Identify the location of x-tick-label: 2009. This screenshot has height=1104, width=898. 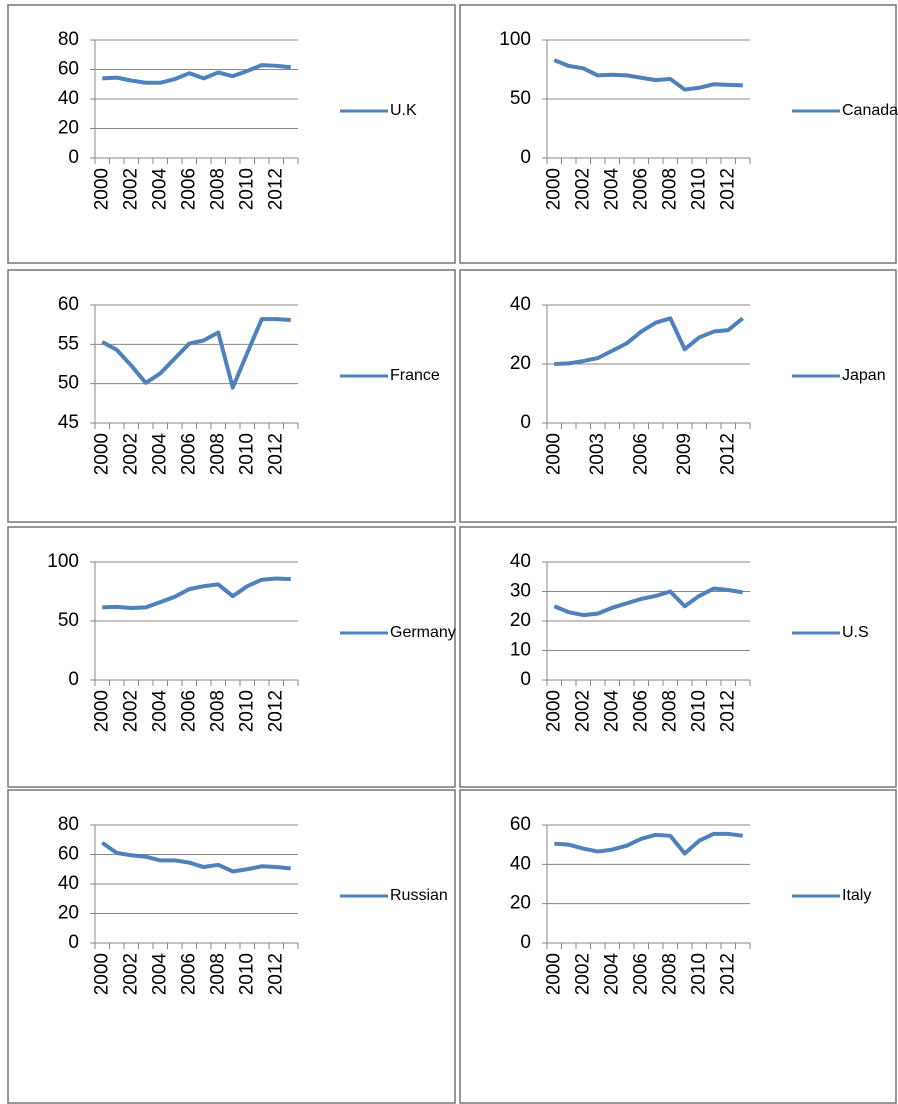
(684, 454).